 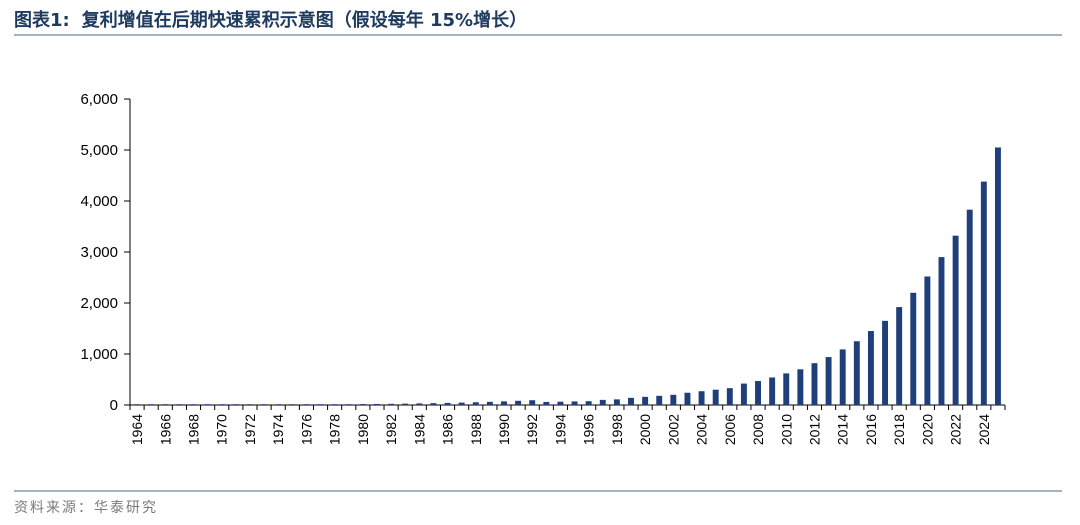 I want to click on bar-1994, so click(x=560, y=403).